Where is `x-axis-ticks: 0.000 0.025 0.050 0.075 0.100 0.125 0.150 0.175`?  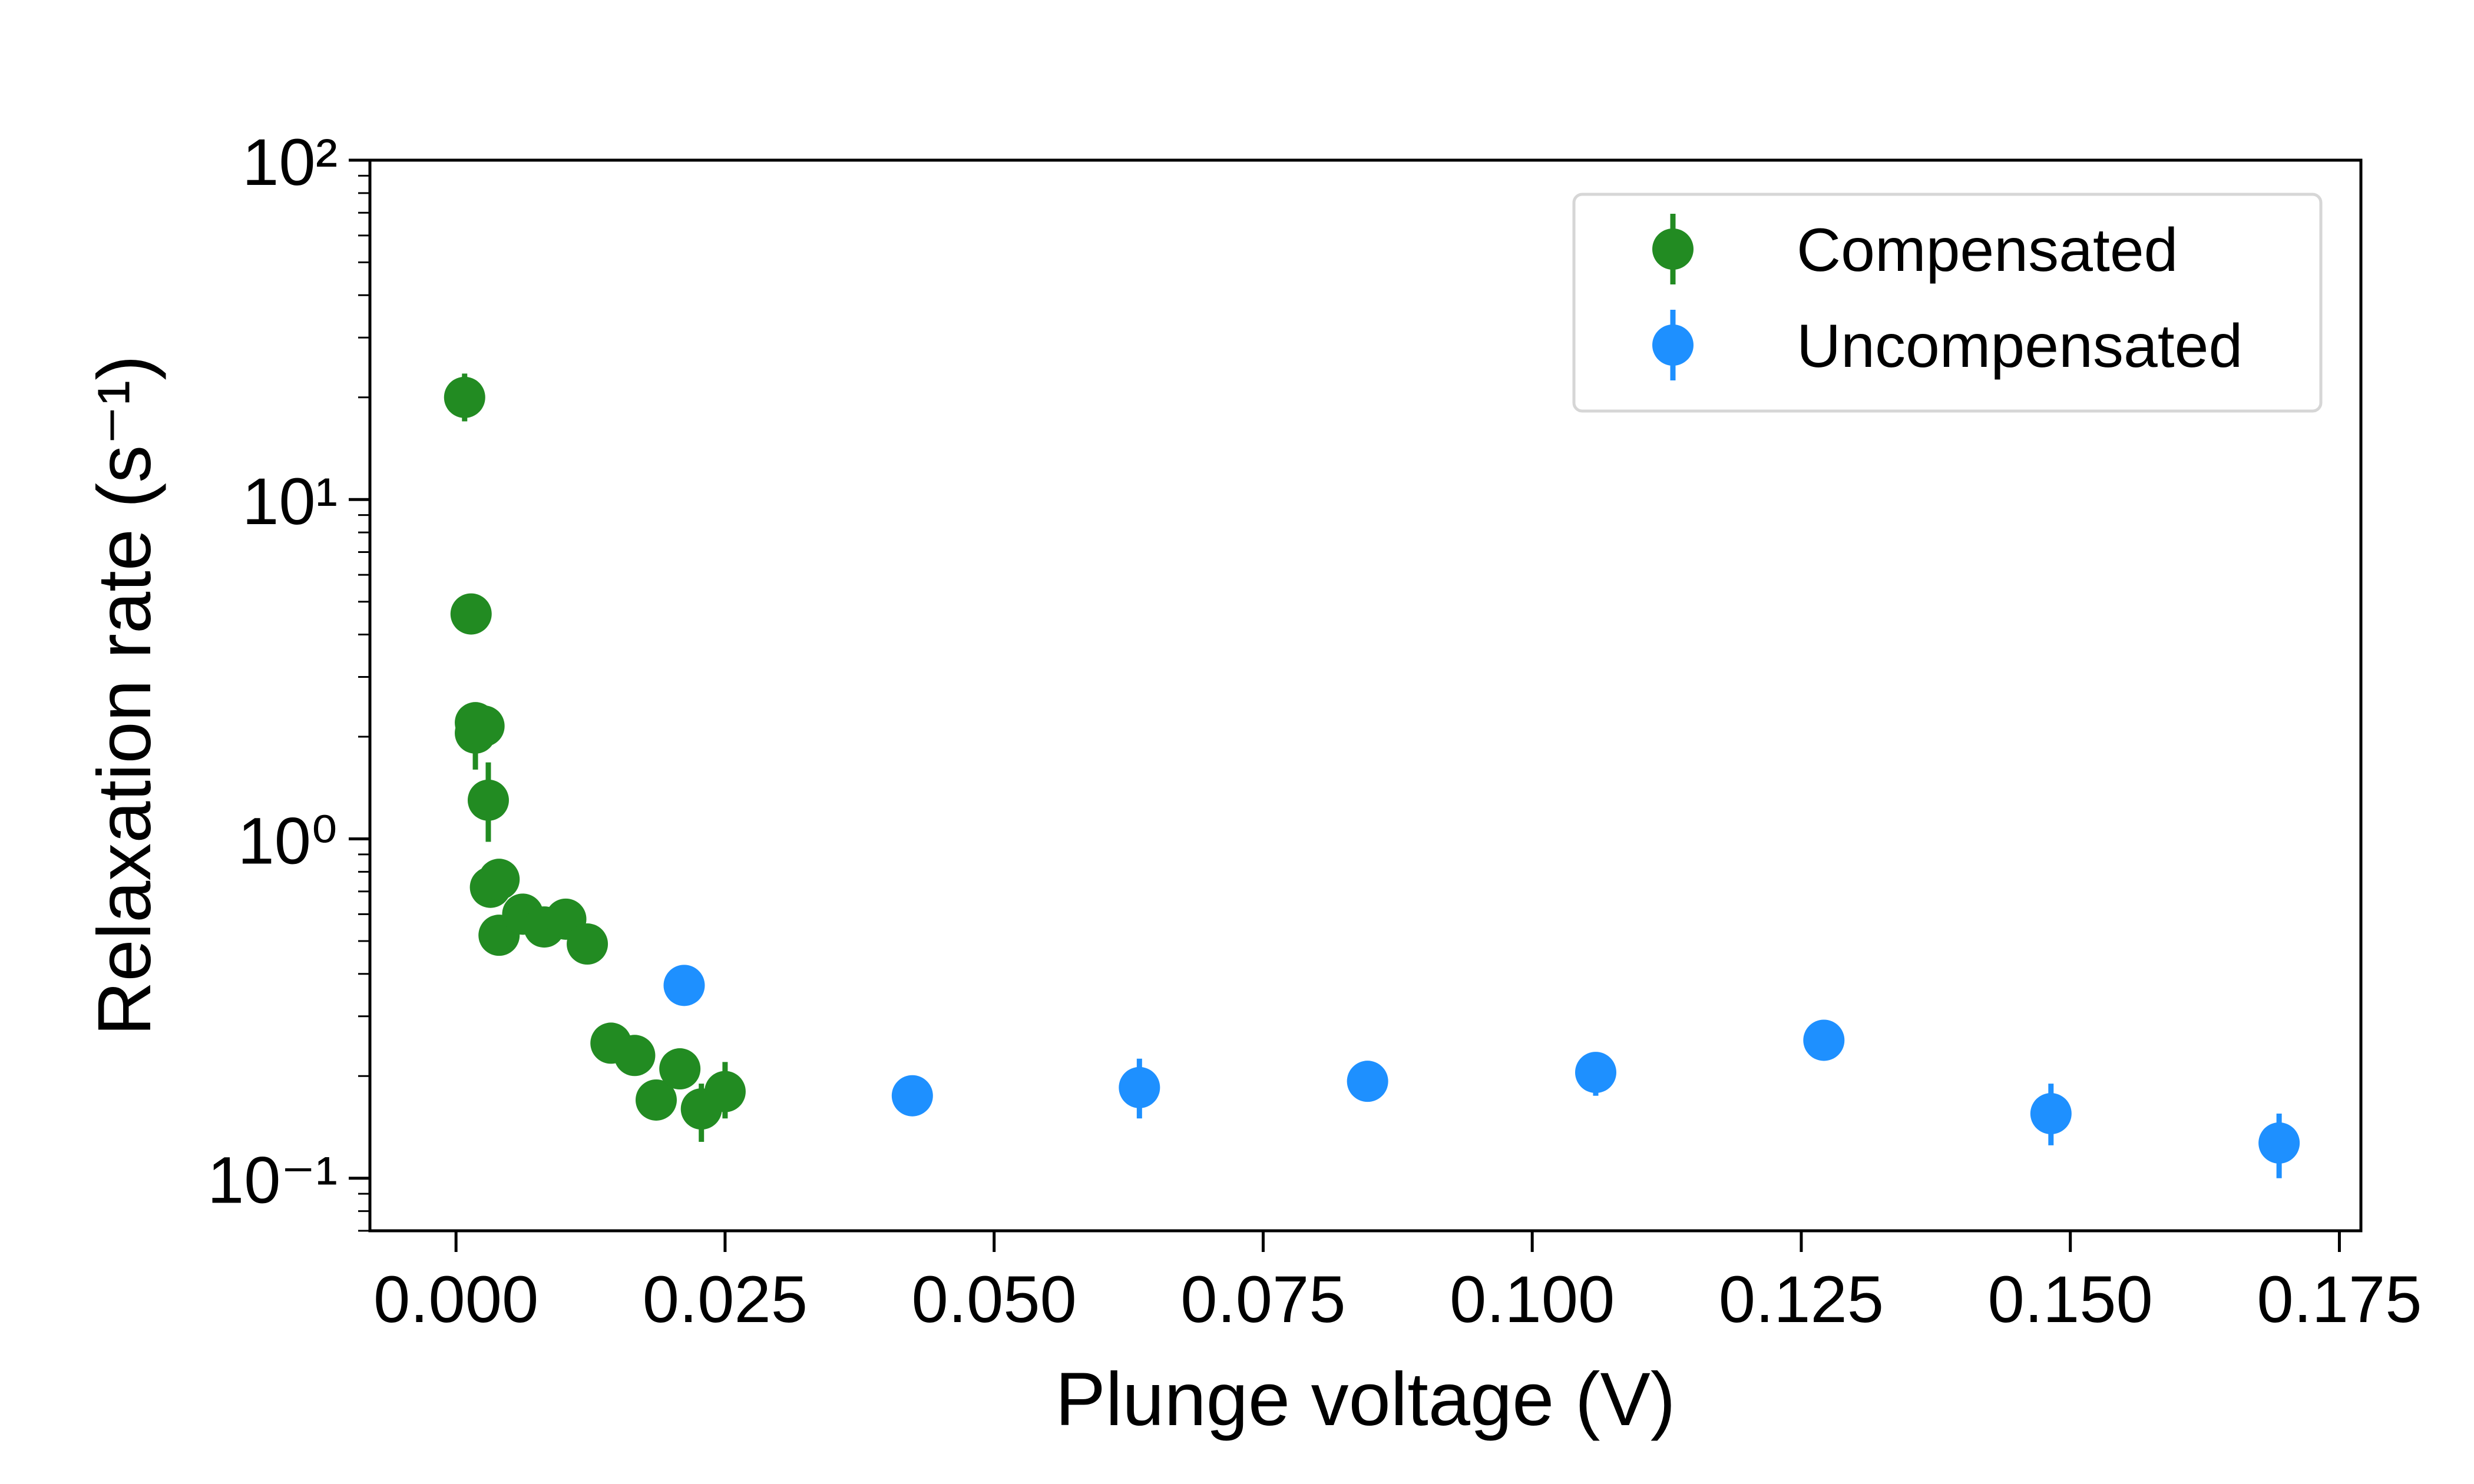
x-axis-ticks: 0.000 0.025 0.050 0.075 0.100 0.125 0.150 0.175 is located at coordinates (1397, 1284).